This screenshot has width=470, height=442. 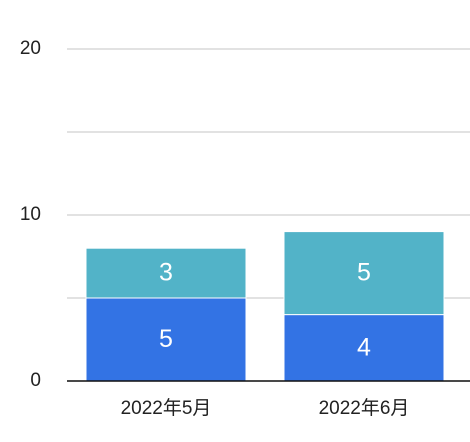 I want to click on data-label: 4, so click(x=364, y=347).